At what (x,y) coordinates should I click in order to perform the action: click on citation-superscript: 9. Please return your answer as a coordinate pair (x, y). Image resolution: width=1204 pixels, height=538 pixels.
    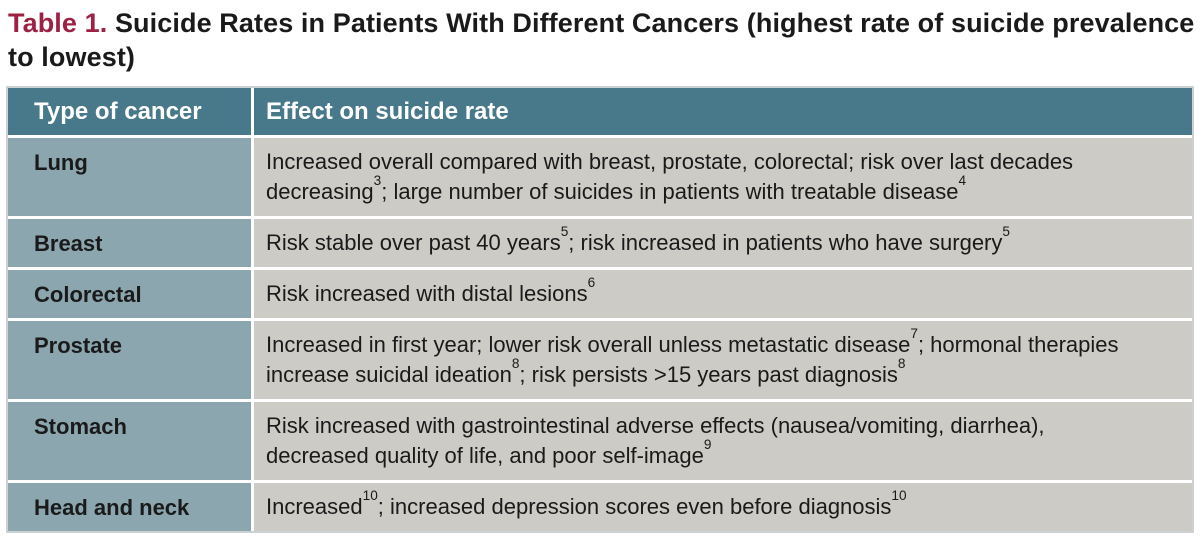
    Looking at the image, I should click on (707, 444).